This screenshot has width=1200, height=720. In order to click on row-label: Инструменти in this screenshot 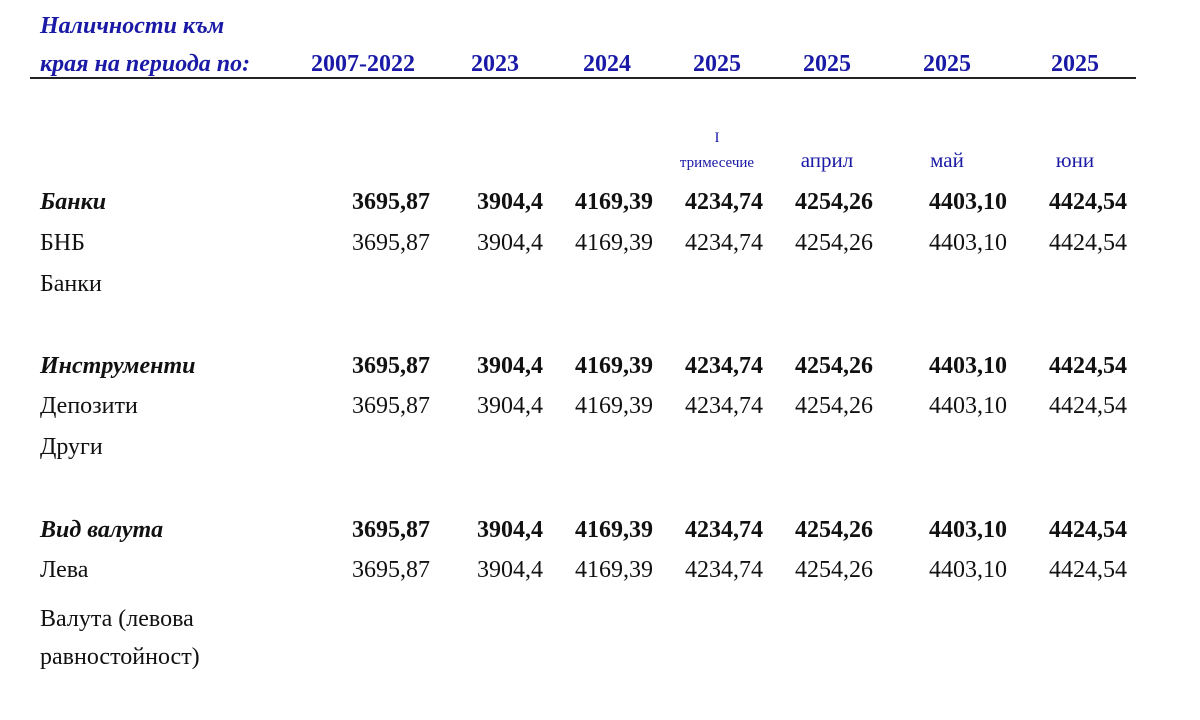, I will do `click(118, 366)`.